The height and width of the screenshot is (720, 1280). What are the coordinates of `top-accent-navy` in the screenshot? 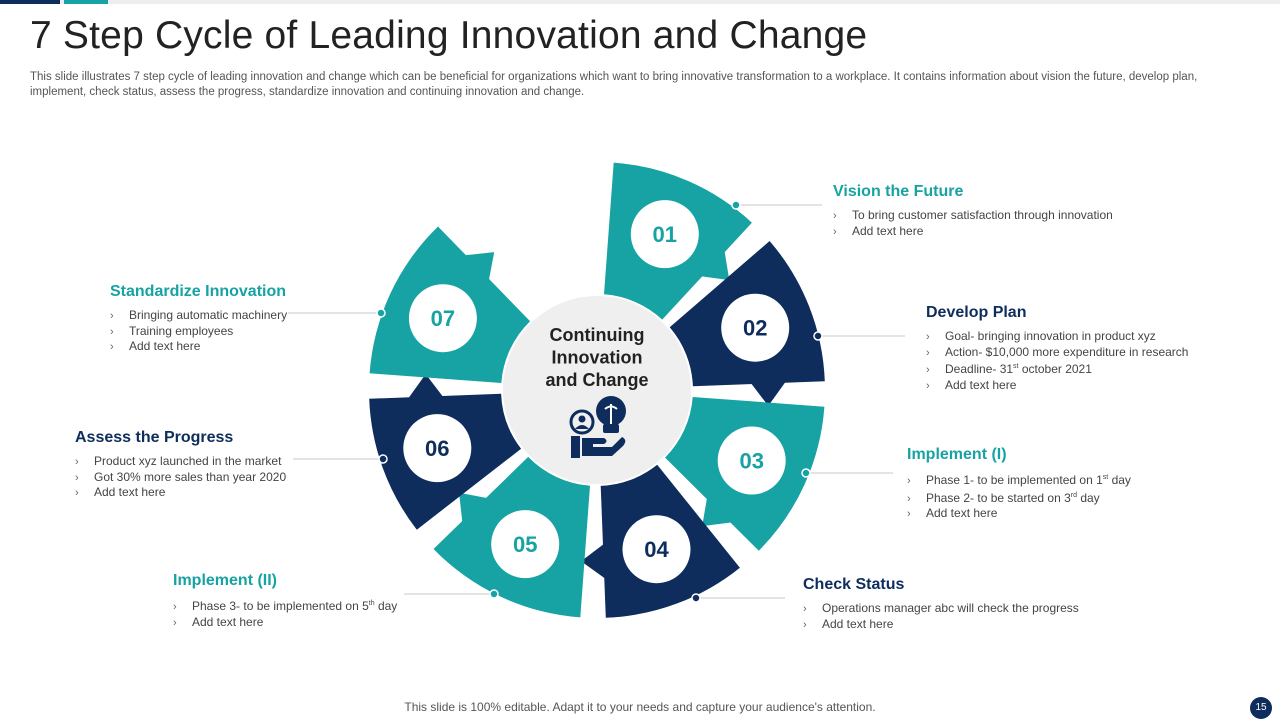 It's located at (30, 2).